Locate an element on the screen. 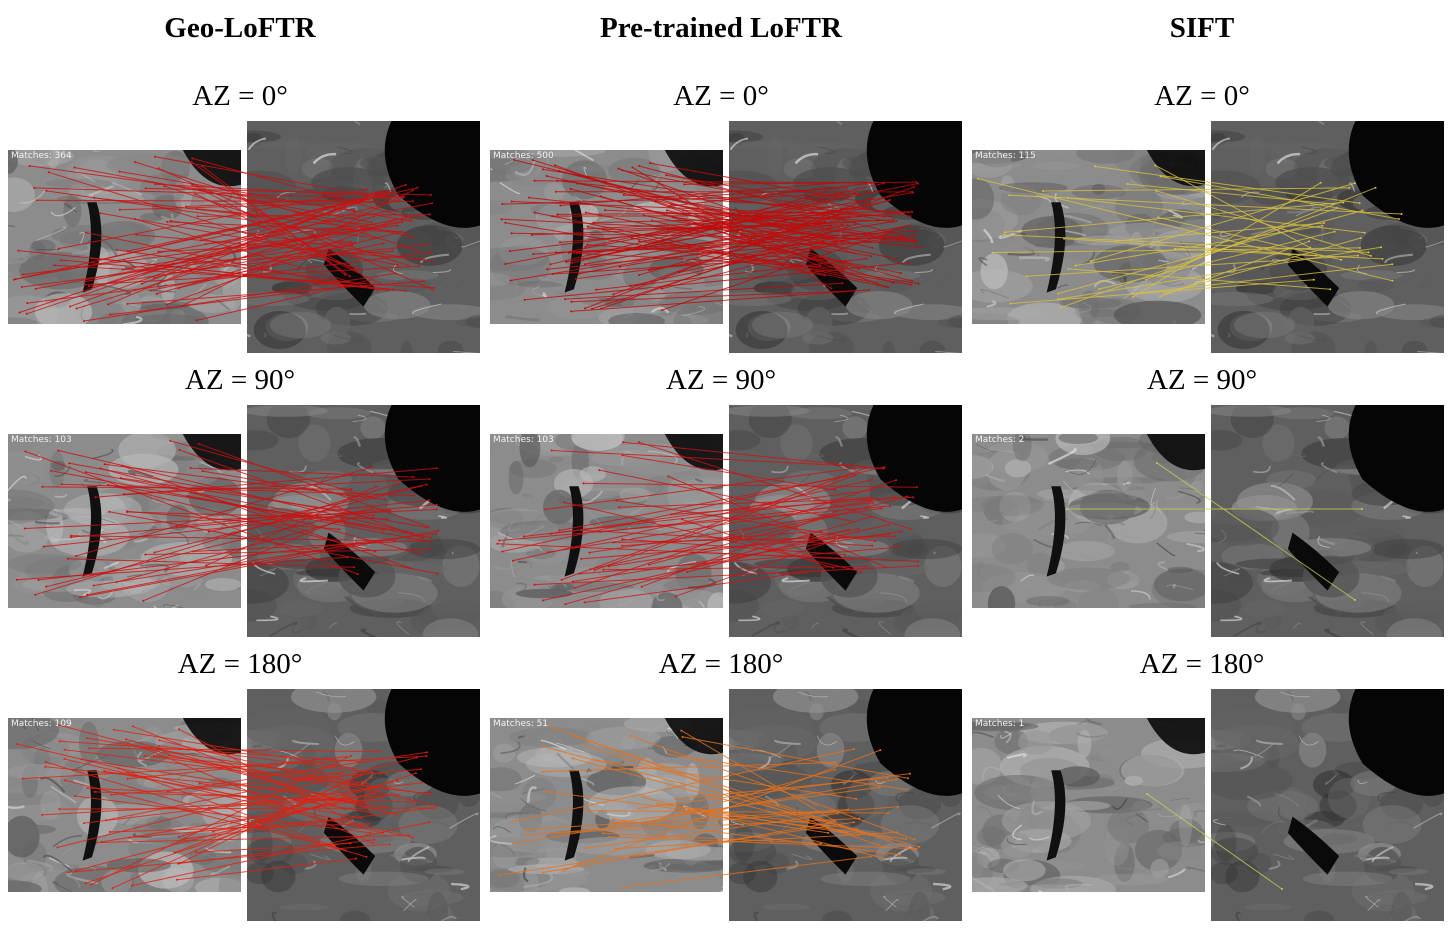 The image size is (1452, 930). match-panel: Matches: 109 is located at coordinates (244, 805).